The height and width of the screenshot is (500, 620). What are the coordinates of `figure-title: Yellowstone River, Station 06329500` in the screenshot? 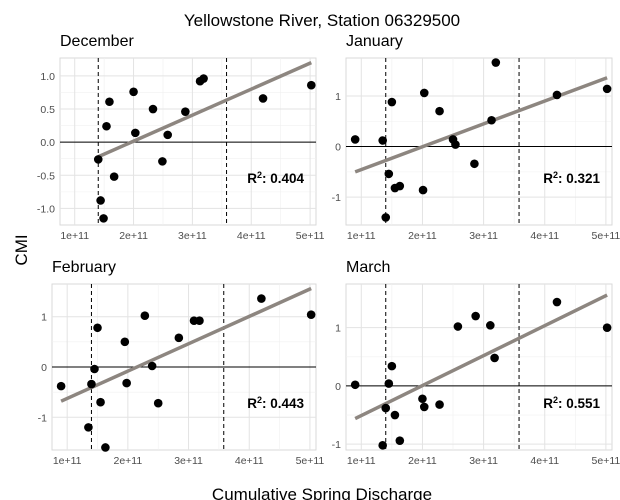 It's located at (322, 20).